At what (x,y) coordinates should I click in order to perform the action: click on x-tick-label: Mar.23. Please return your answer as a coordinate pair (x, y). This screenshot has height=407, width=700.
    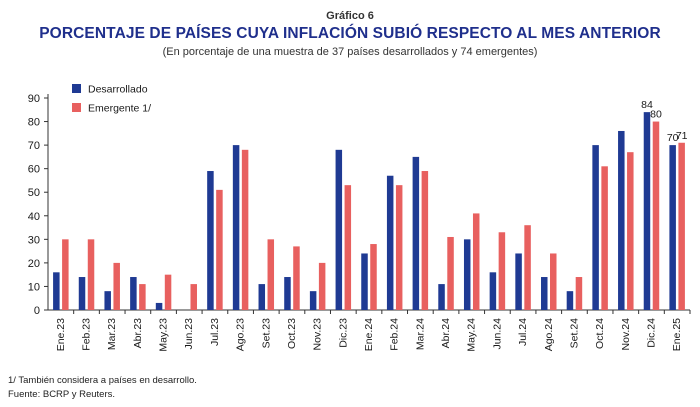
    Looking at the image, I should click on (112, 334).